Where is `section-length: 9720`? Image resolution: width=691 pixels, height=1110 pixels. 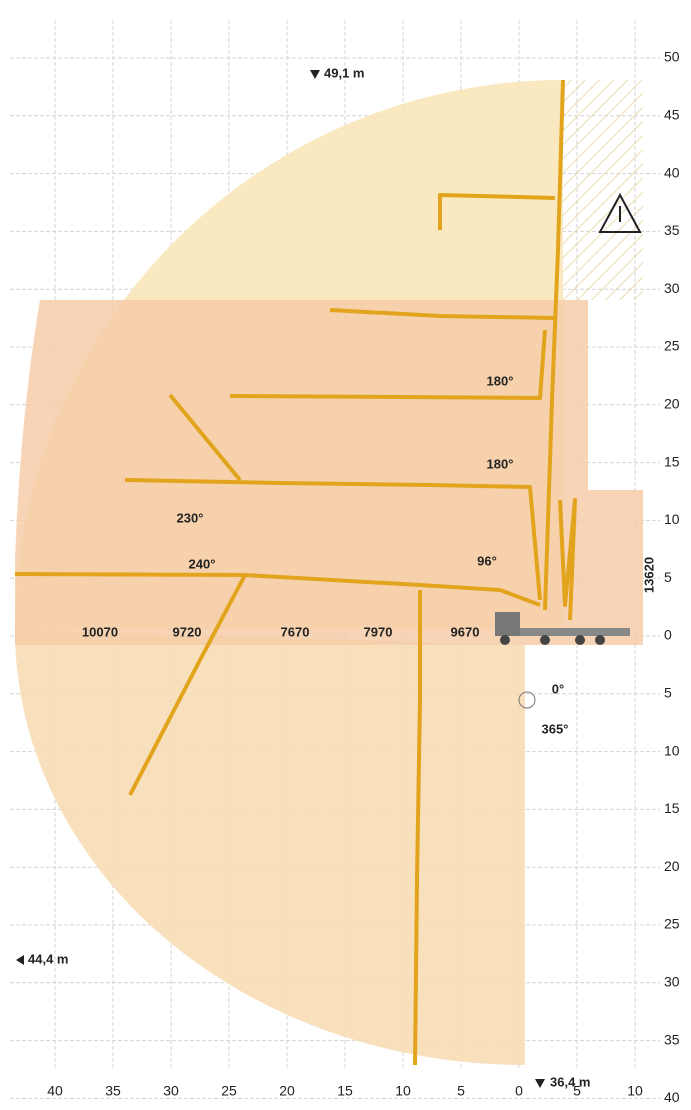
section-length: 9720 is located at coordinates (187, 631).